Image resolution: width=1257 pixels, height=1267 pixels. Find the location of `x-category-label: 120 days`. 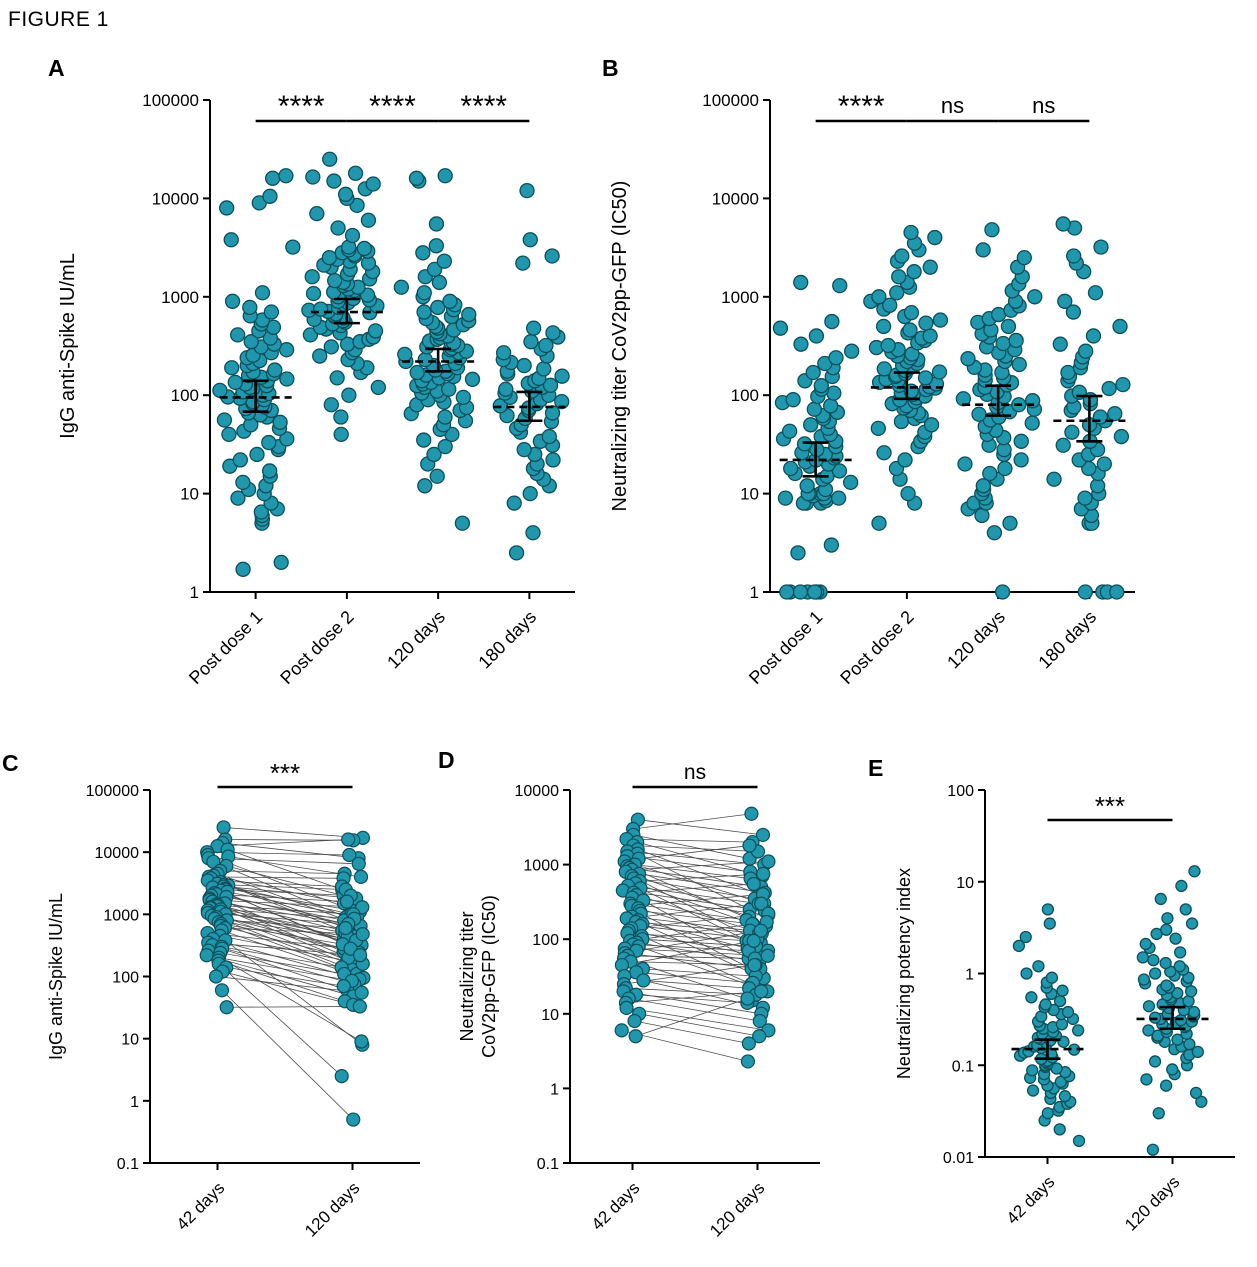

x-category-label: 120 days is located at coordinates (1152, 1203).